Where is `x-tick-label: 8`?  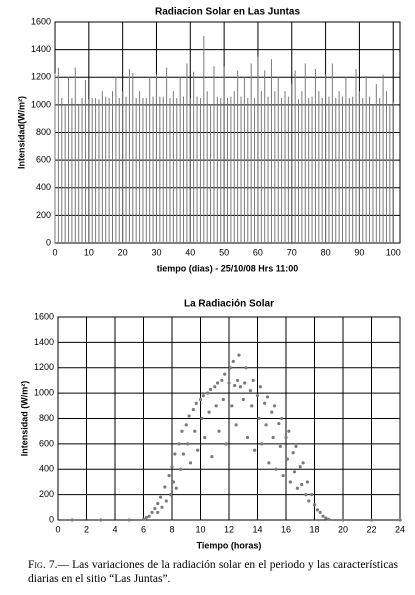 x-tick-label: 8 is located at coordinates (171, 529).